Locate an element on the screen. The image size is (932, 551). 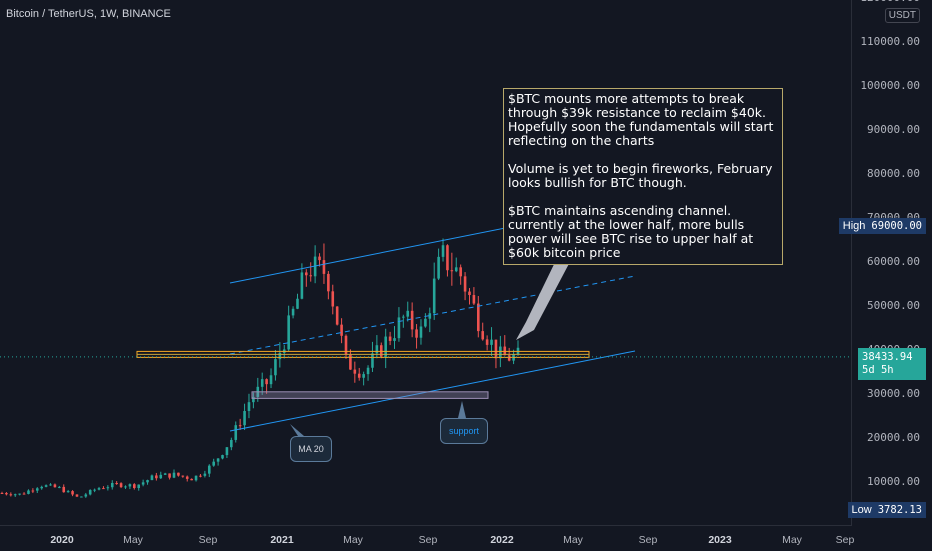
time-tick-label: 2022 is located at coordinates (502, 540).